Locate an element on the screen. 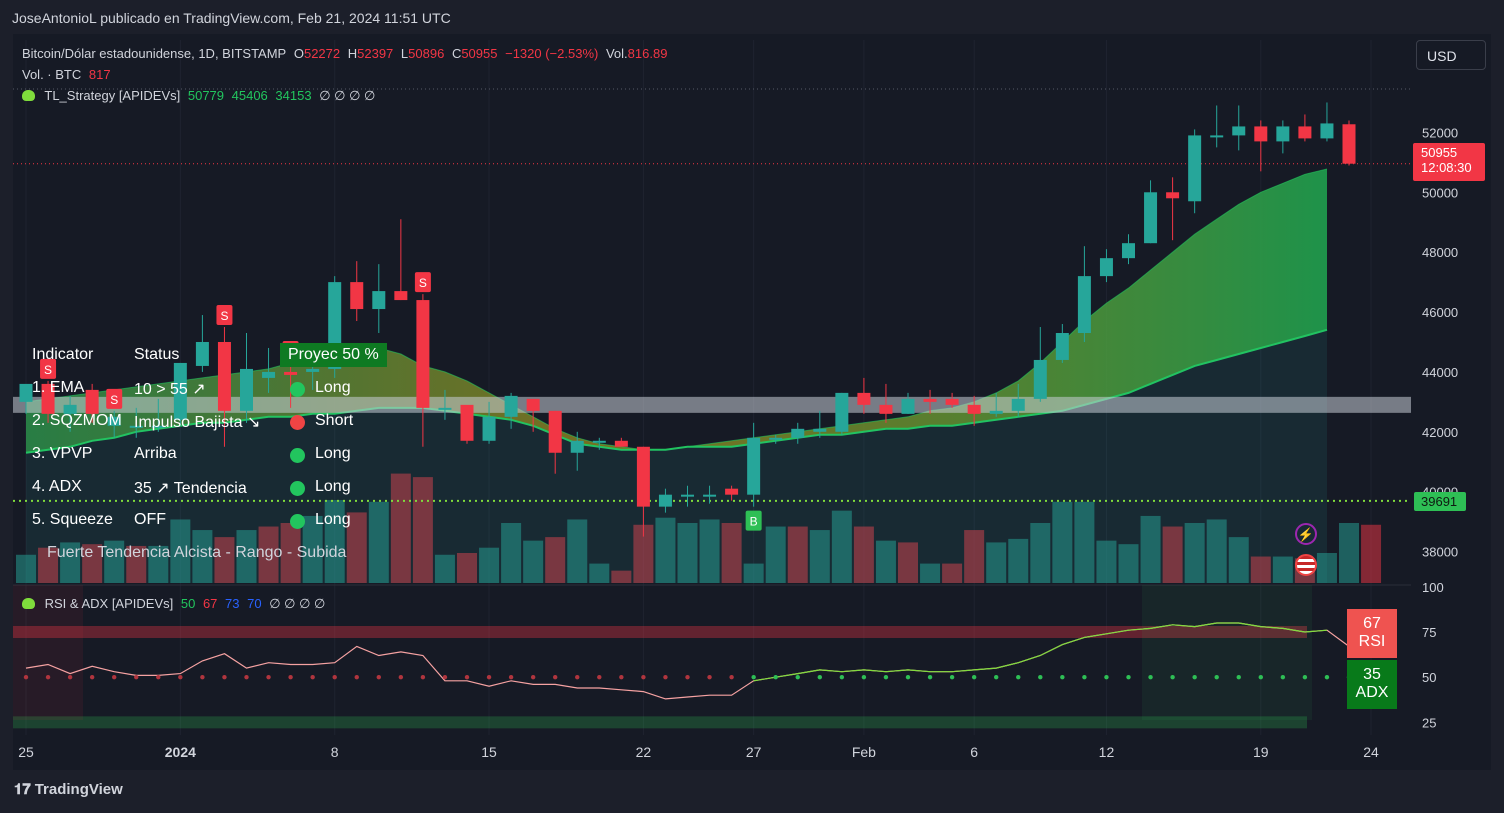 This screenshot has height=813, width=1504. adx-value-tag: 35 ADX is located at coordinates (1372, 684).